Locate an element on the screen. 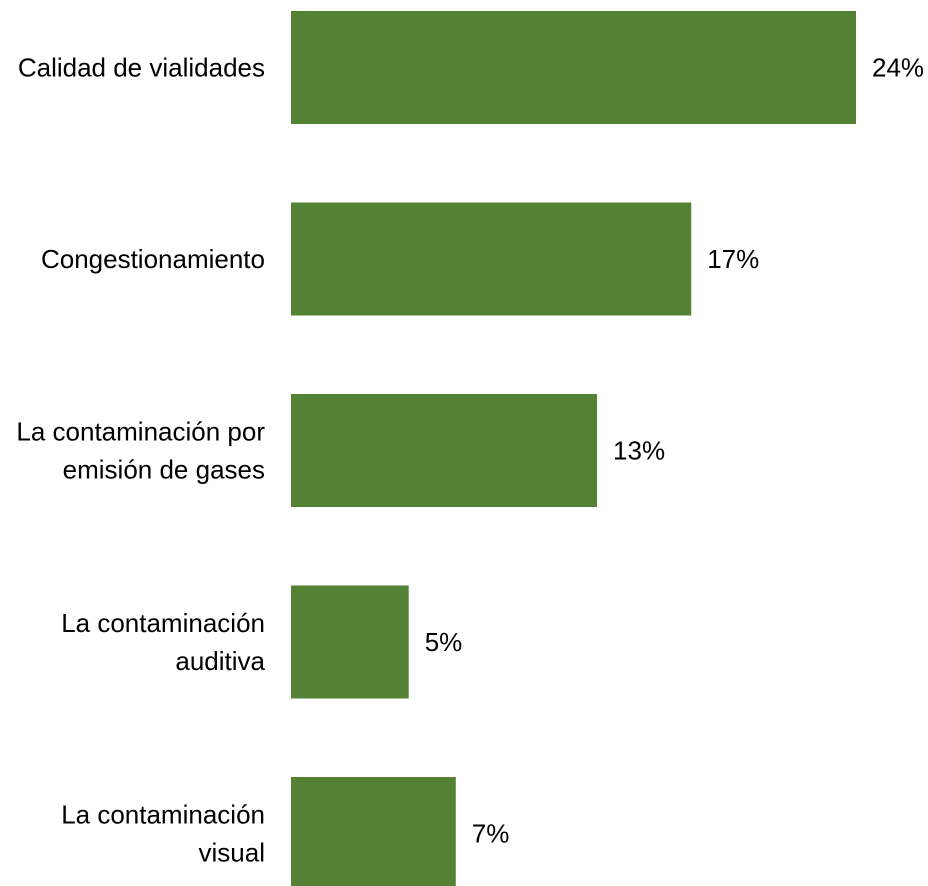 The height and width of the screenshot is (886, 928). value-label: 13% is located at coordinates (639, 451).